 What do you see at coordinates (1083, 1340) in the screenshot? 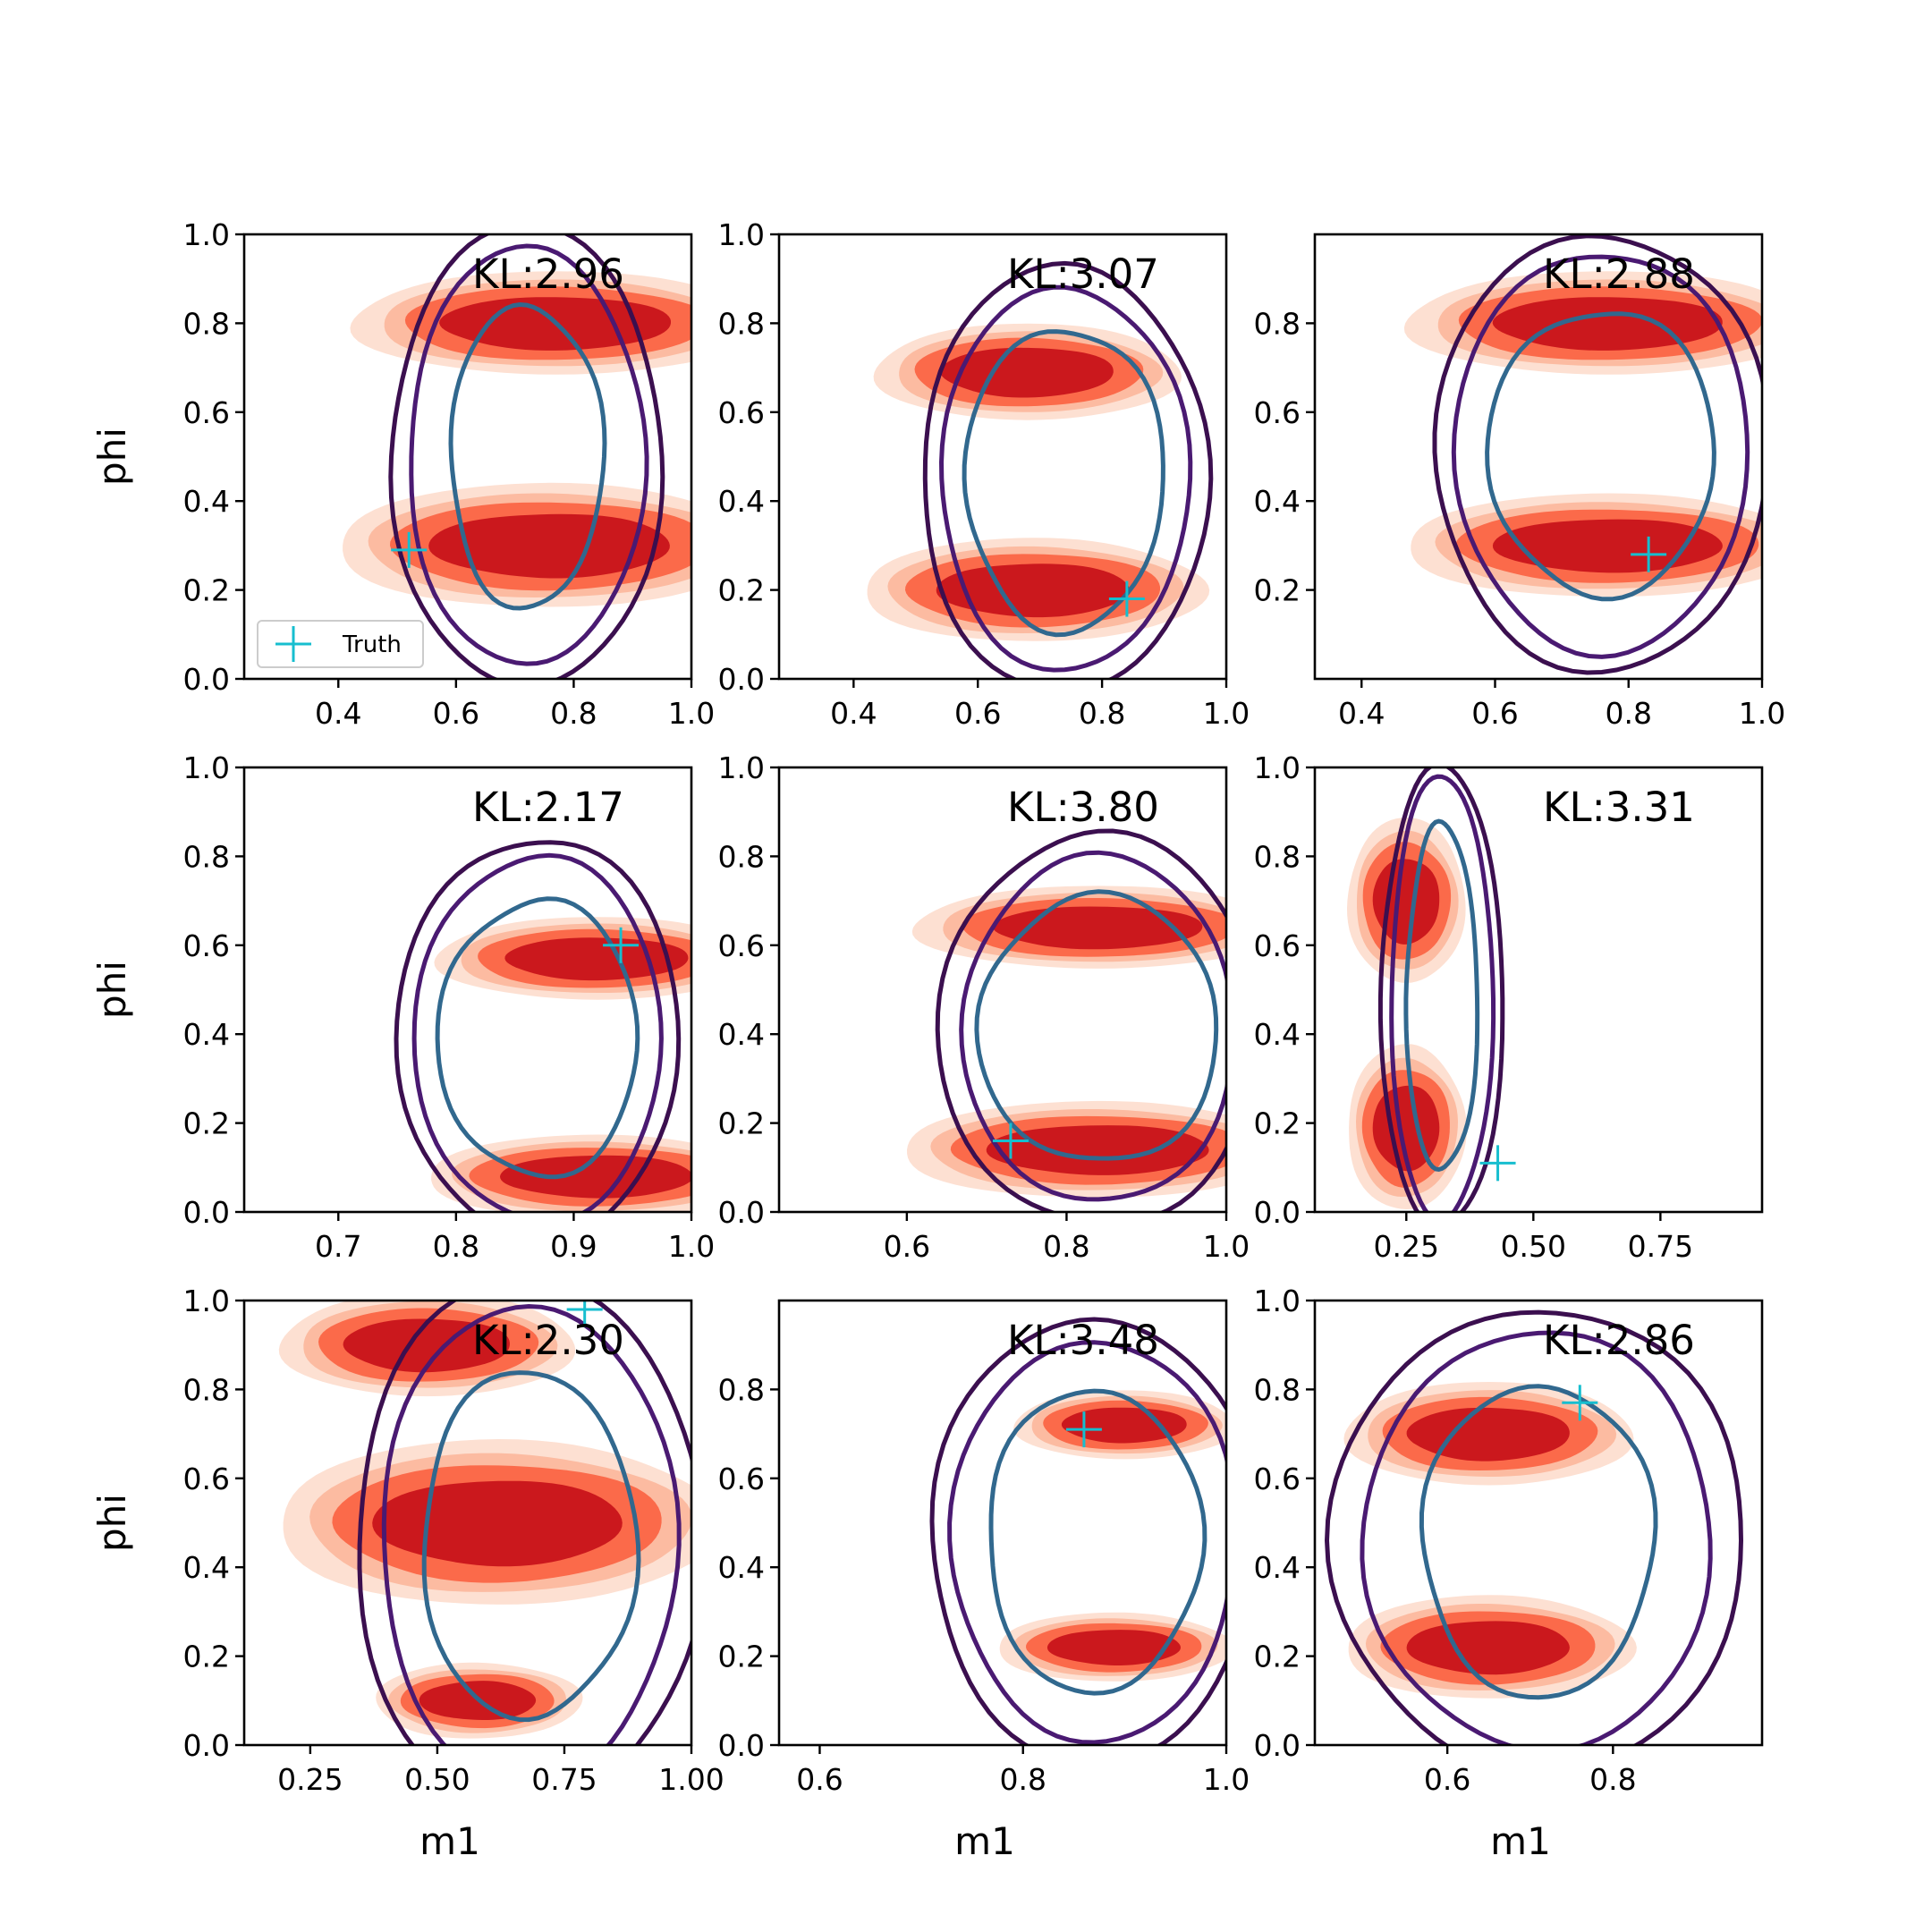
I see `kl-label: KL:3.48` at bounding box center [1083, 1340].